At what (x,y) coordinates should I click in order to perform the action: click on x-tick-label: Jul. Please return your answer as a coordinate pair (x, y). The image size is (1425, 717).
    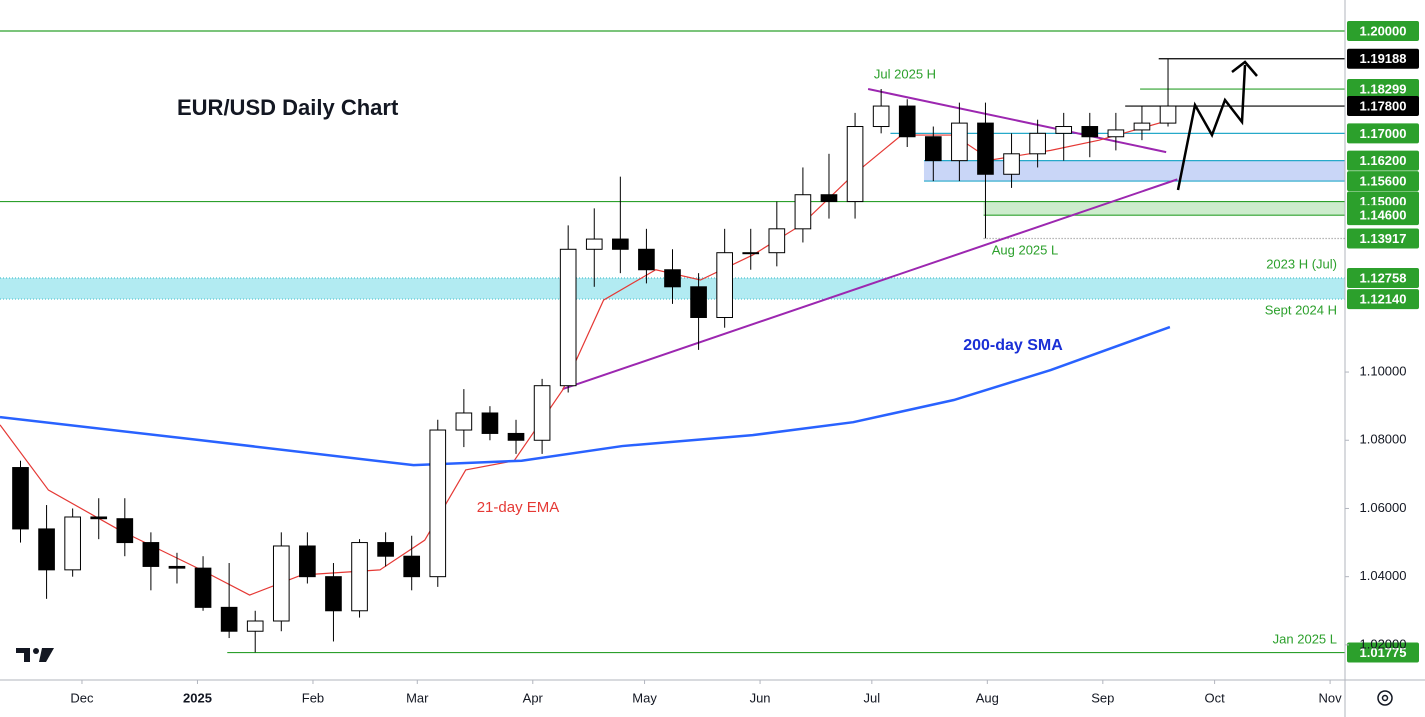
    Looking at the image, I should click on (872, 697).